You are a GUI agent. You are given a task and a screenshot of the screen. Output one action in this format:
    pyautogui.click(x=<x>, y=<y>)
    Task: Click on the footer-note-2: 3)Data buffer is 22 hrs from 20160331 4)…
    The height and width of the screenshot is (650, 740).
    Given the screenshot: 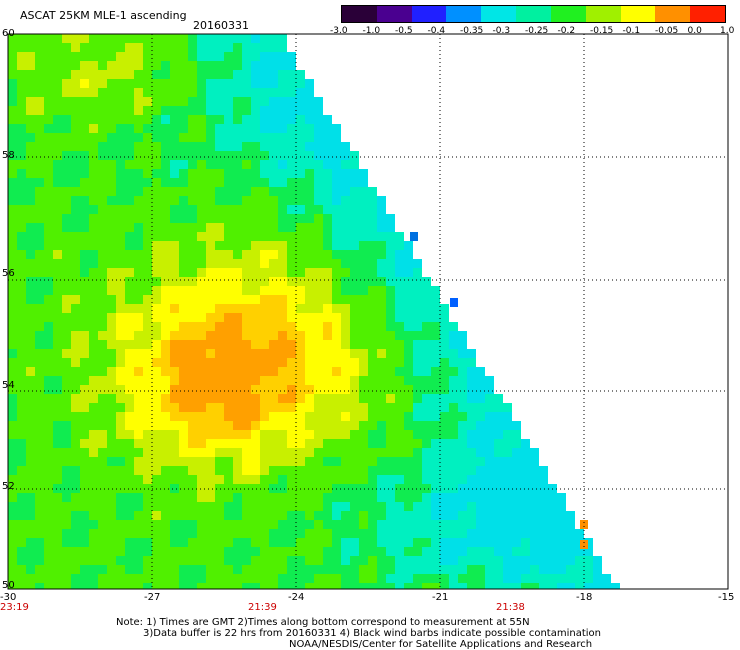 What is the action you would take?
    pyautogui.click(x=372, y=633)
    